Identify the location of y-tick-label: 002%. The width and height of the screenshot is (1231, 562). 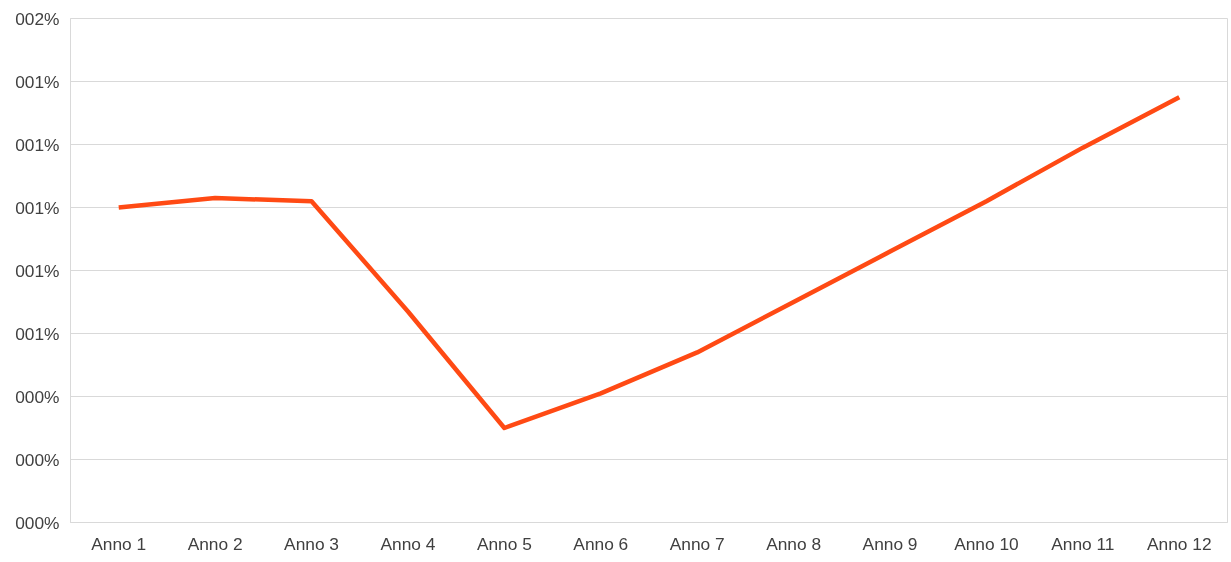
(37, 18).